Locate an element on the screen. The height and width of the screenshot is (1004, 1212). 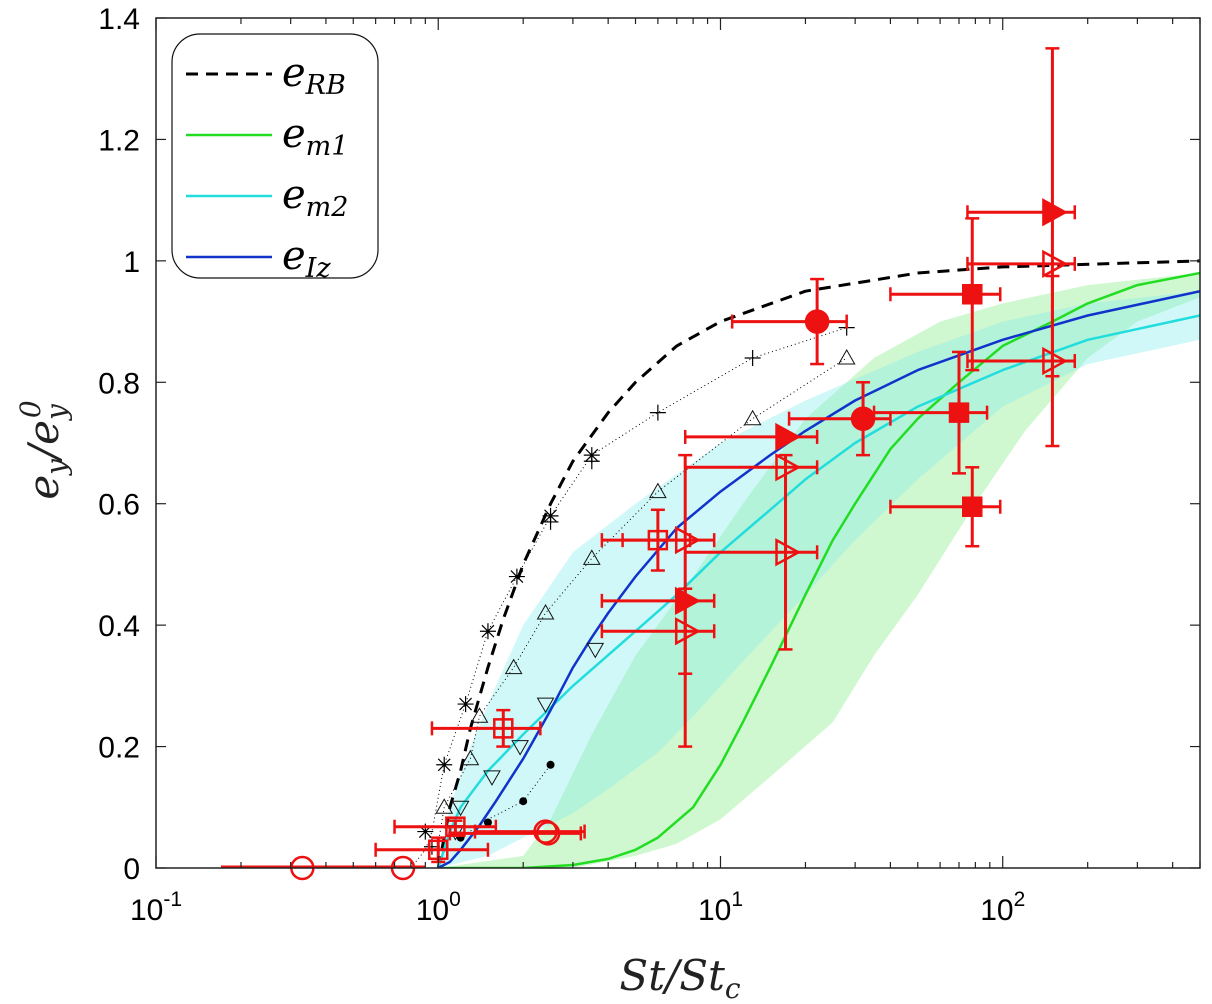
y-tick-label-1: 0.2 is located at coordinates (119, 748).